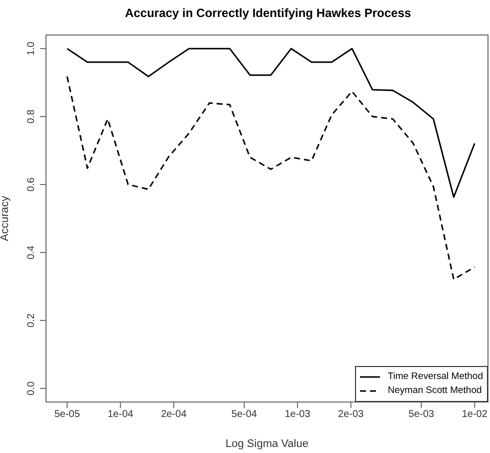 The height and width of the screenshot is (453, 490). What do you see at coordinates (31, 388) in the screenshot?
I see `y-tick-label: 0.0` at bounding box center [31, 388].